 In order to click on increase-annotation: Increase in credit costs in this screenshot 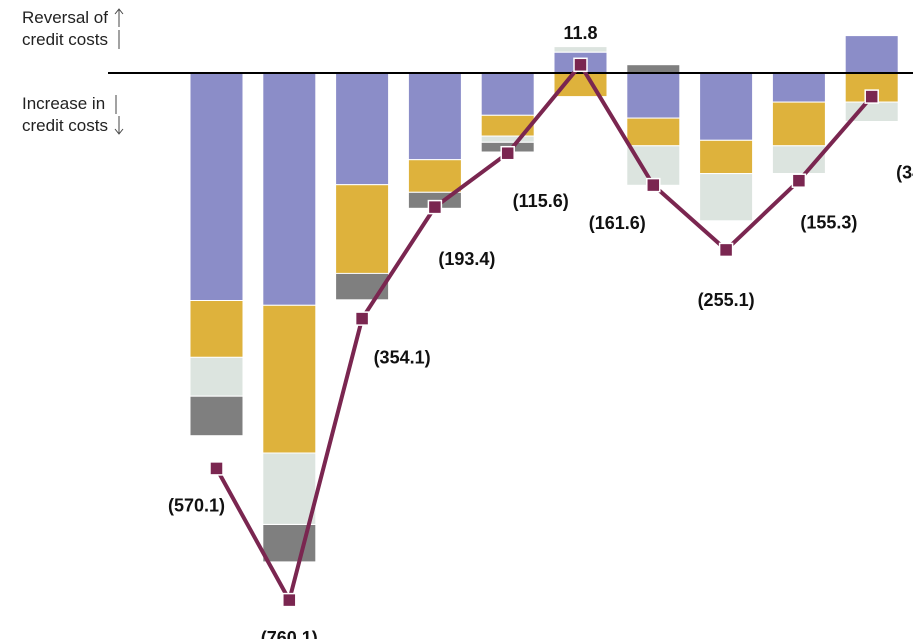, I will do `click(73, 115)`.